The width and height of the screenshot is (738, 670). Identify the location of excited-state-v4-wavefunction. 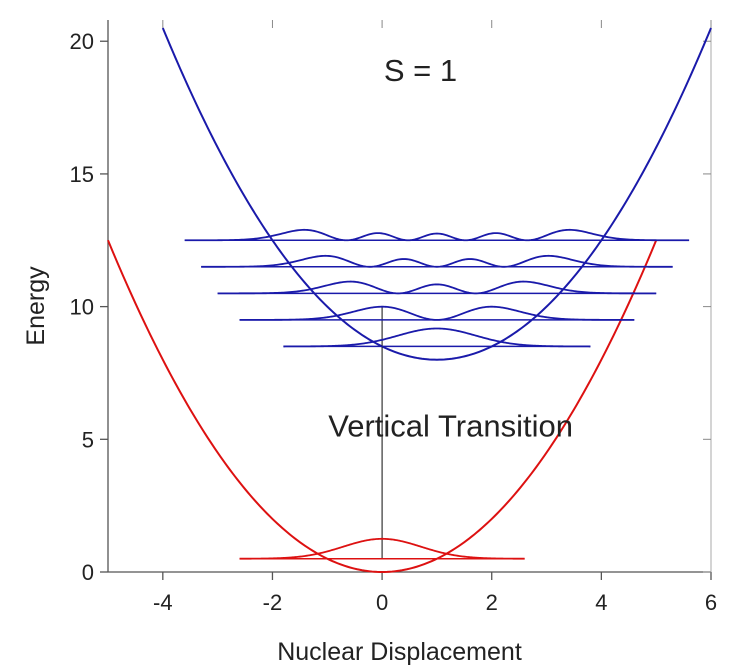
(437, 235).